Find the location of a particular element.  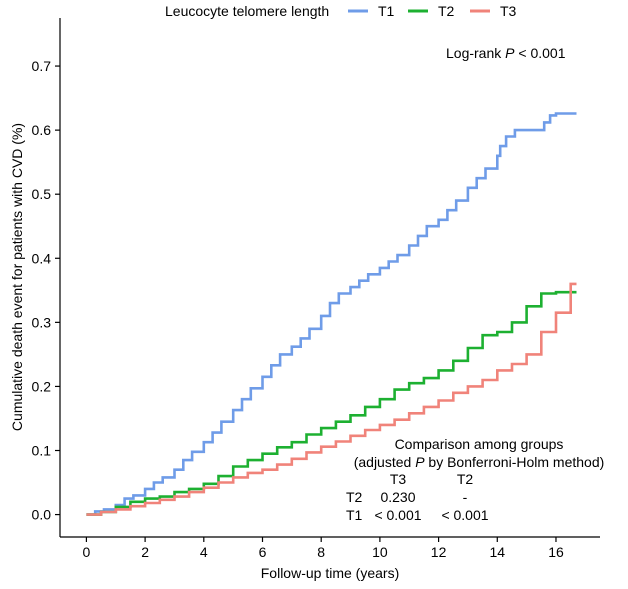

comparison-subtitle: (adjusted P by Bonferroni-Holm method) is located at coordinates (479, 462).